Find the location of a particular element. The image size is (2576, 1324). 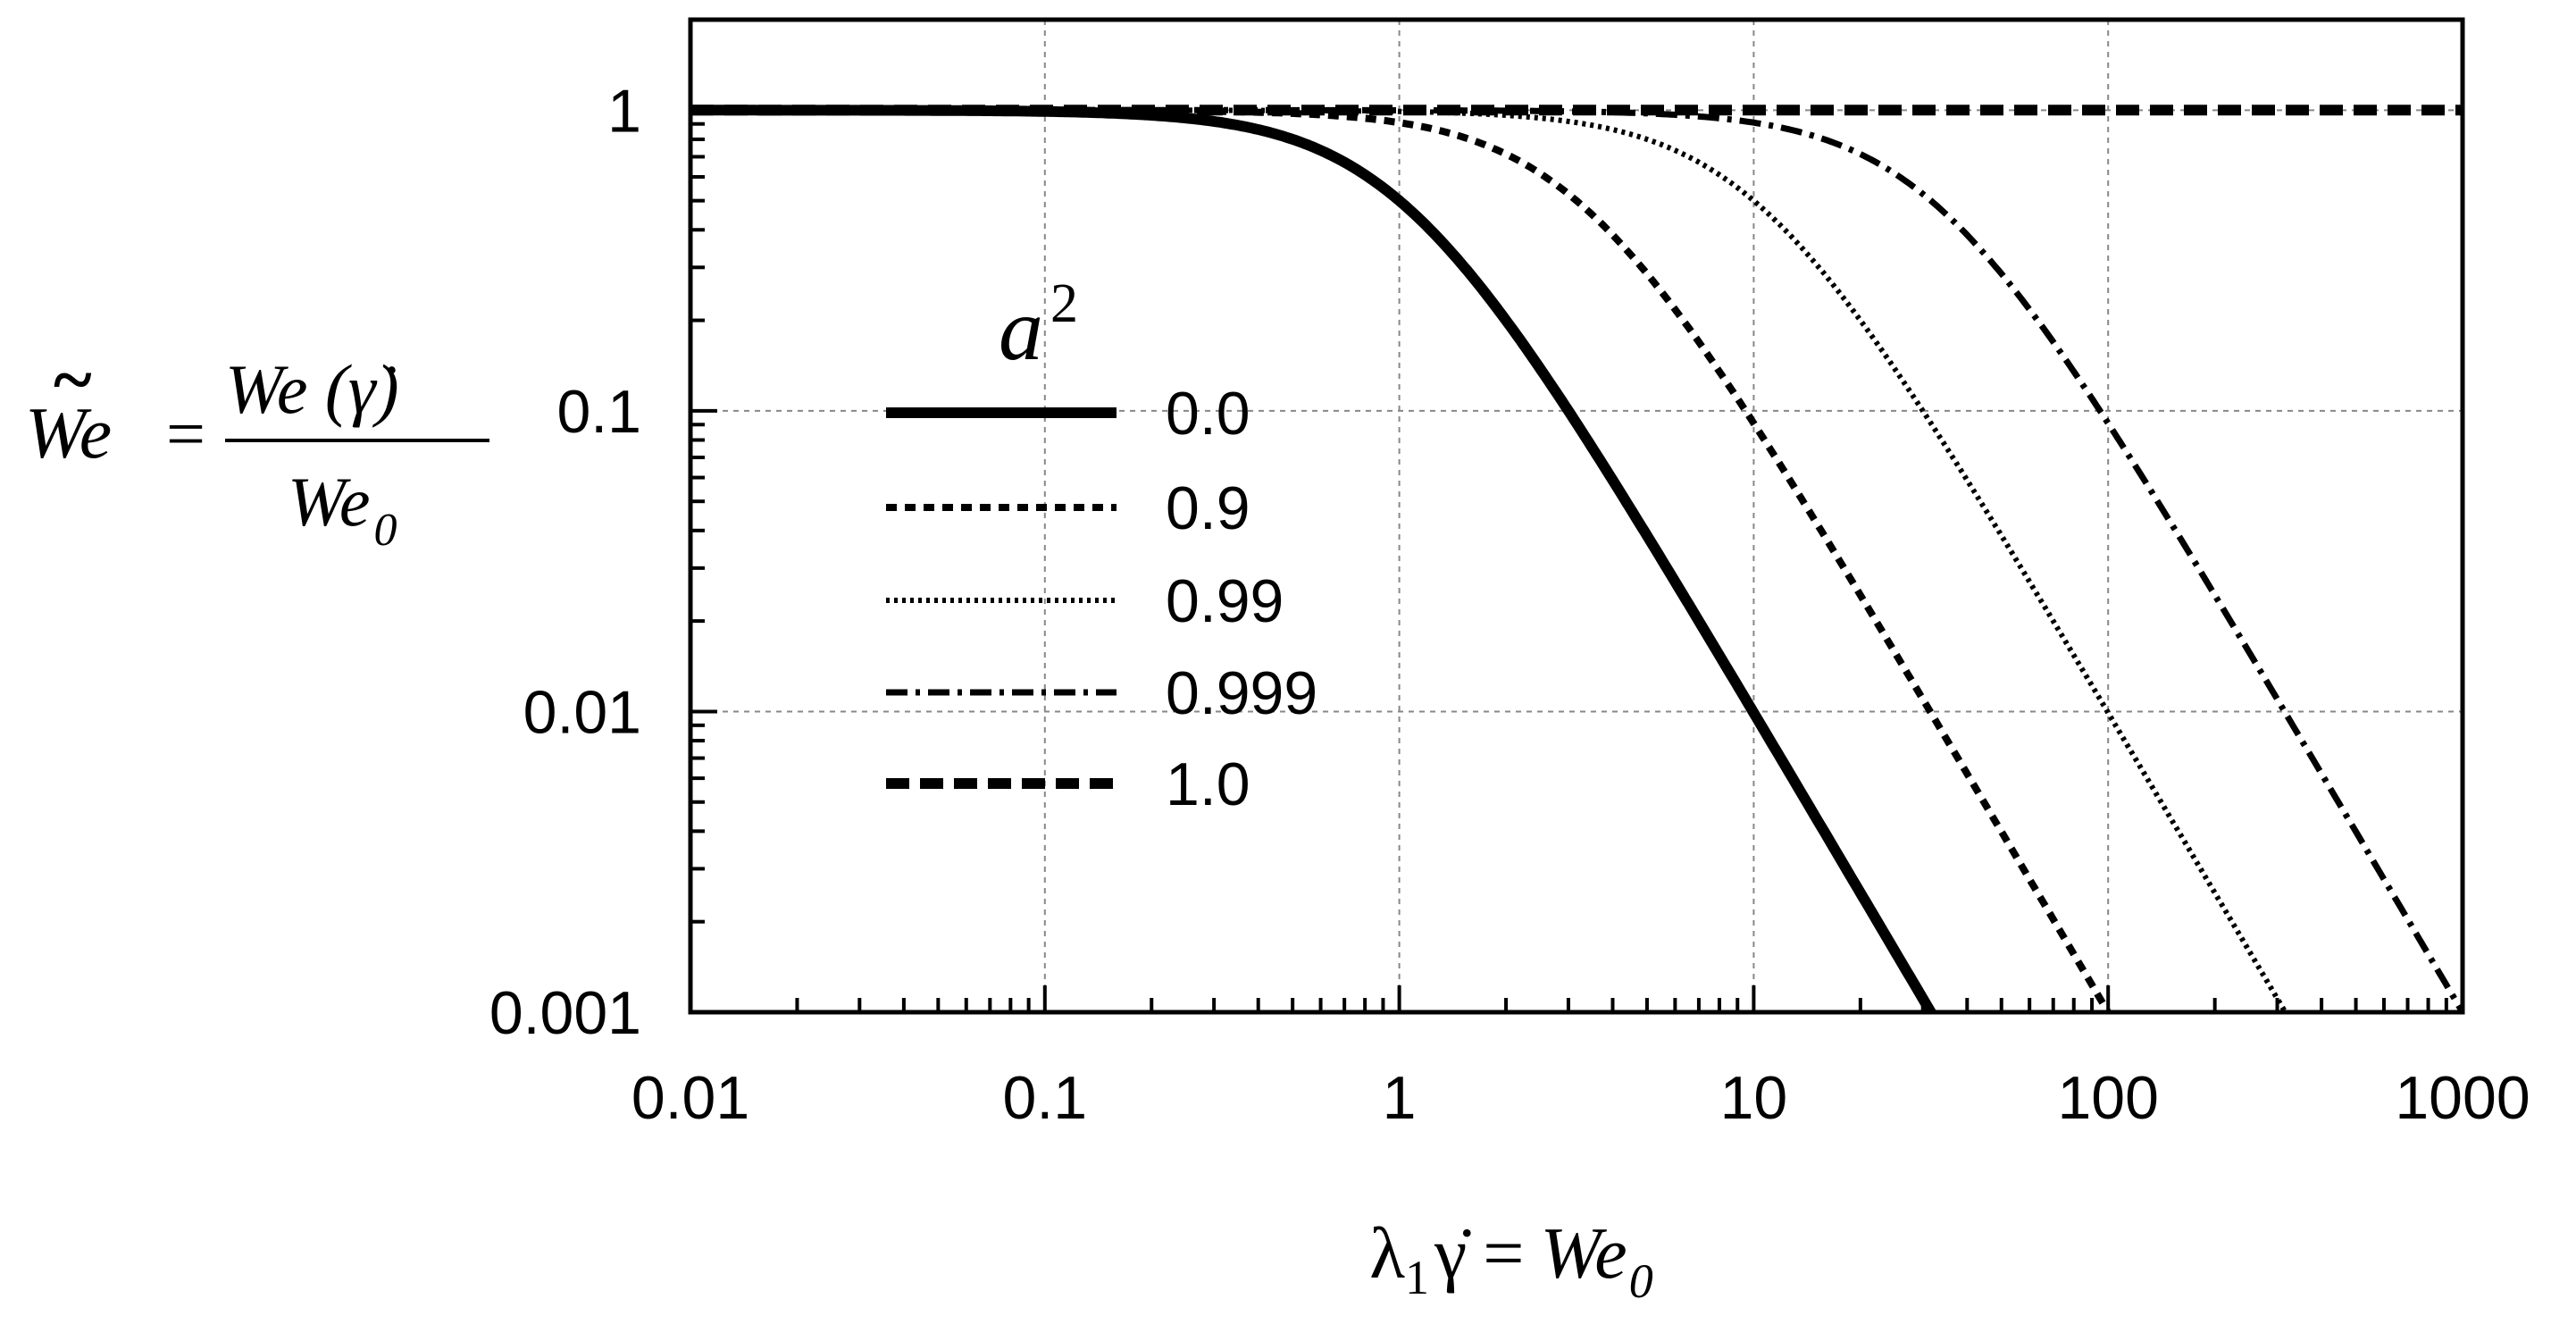

x-axis-label: λ1γ̇ = We0 is located at coordinates (1510, 1260).